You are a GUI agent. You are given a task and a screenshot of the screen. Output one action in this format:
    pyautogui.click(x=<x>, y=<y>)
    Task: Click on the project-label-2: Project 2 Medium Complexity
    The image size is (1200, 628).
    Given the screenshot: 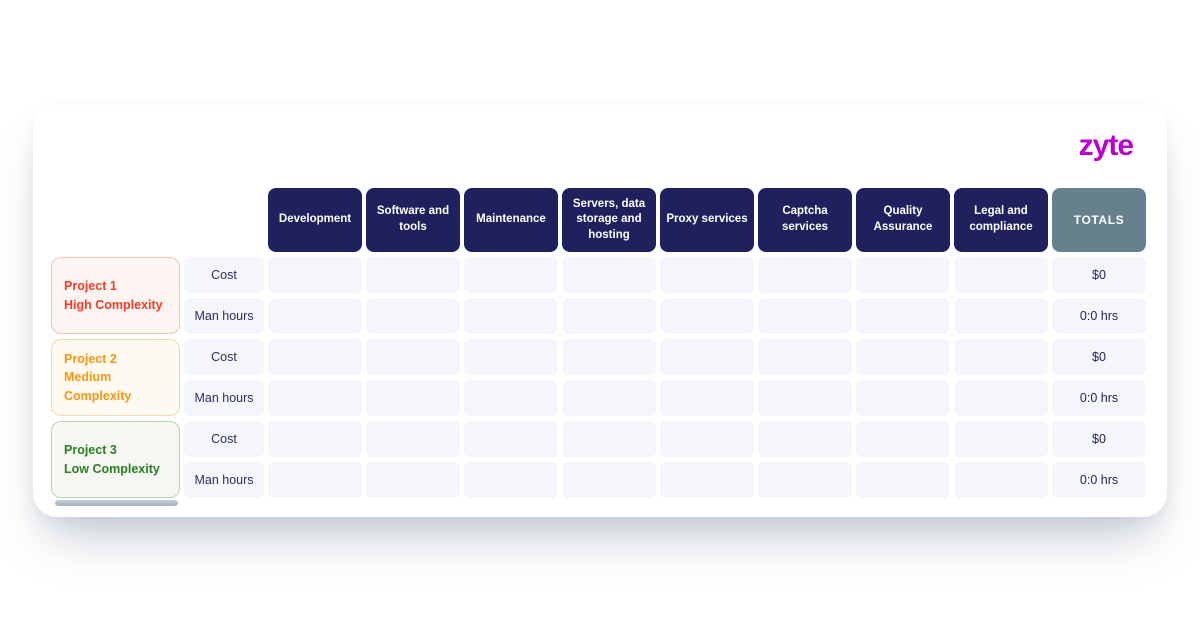 What is the action you would take?
    pyautogui.click(x=115, y=377)
    